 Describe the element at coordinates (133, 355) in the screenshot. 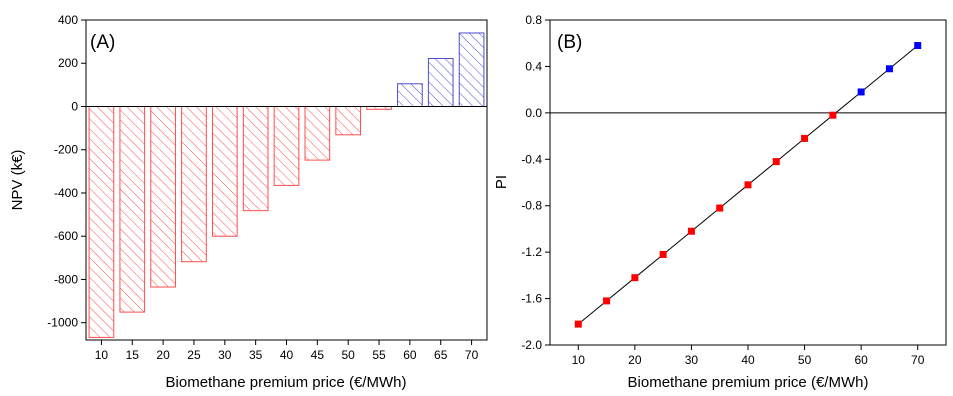

I see `x-tick-label: 15` at that location.